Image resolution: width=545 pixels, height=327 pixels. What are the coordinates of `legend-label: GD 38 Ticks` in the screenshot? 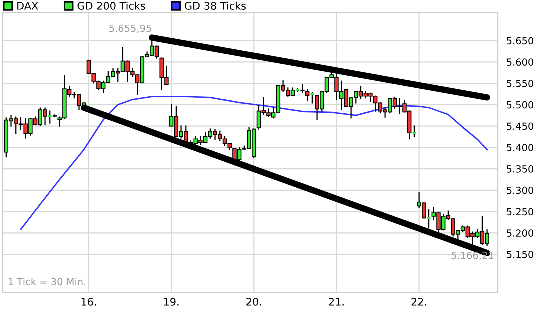 It's located at (215, 6).